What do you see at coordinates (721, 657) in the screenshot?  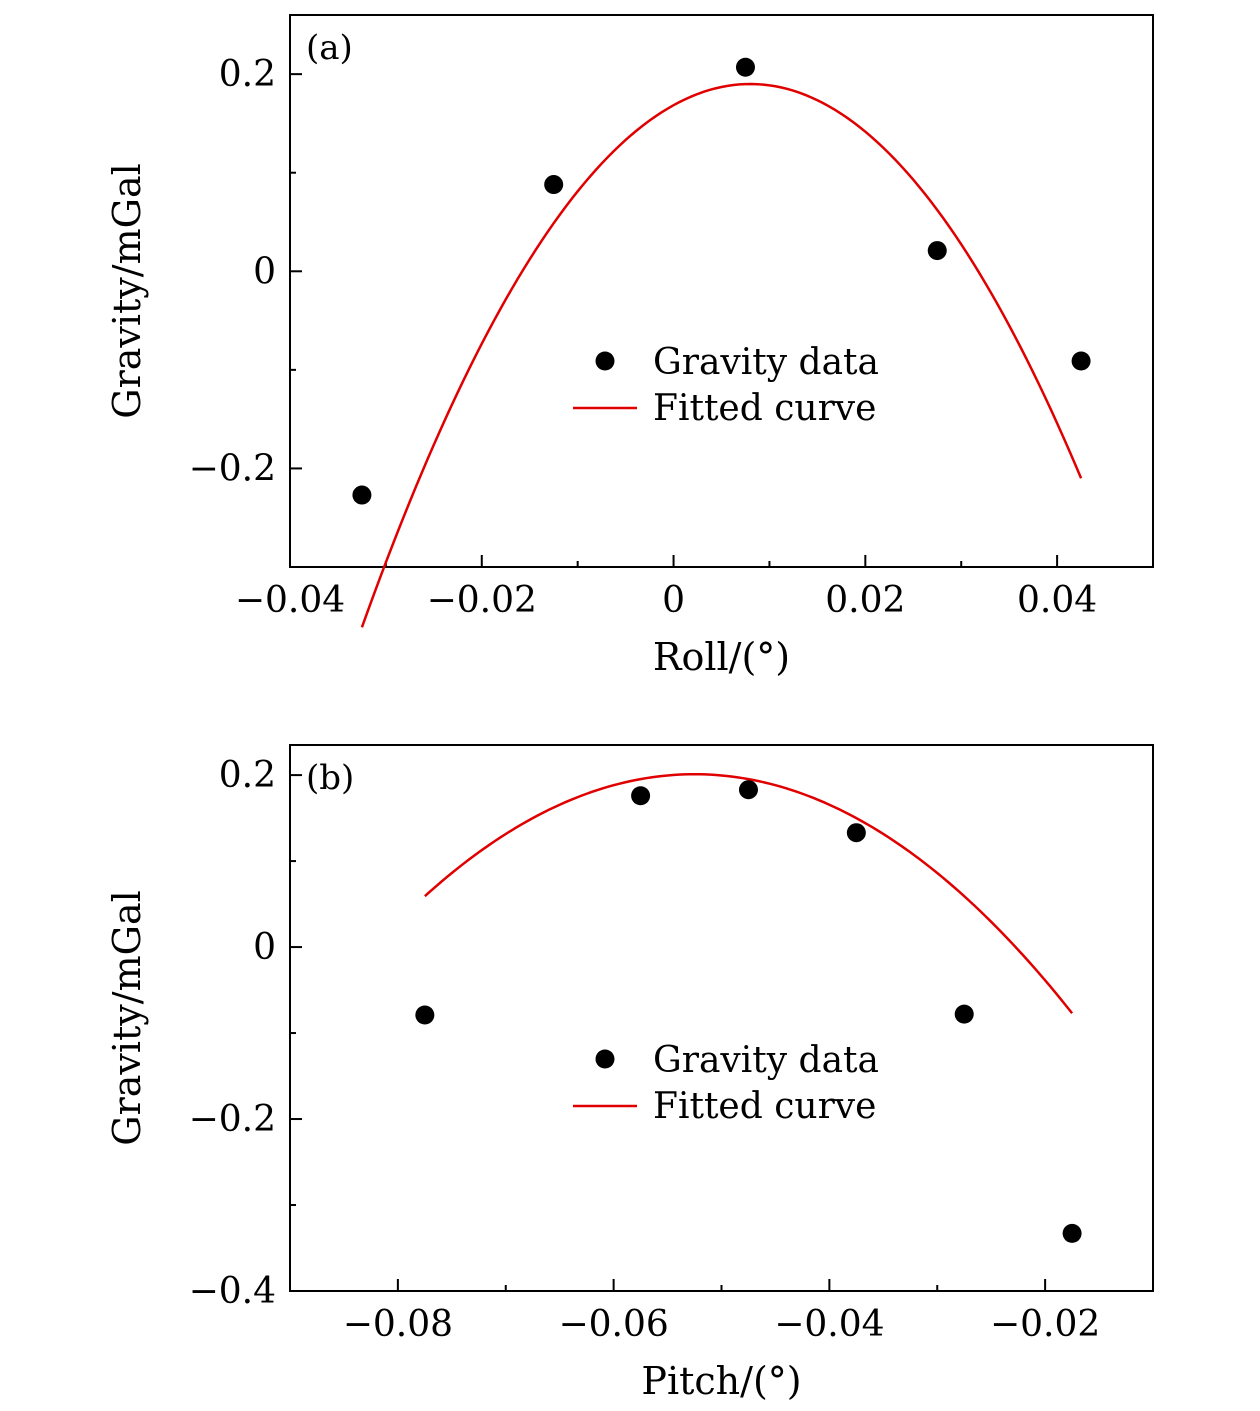 I see `x-axis-label: Roll/(°)` at bounding box center [721, 657].